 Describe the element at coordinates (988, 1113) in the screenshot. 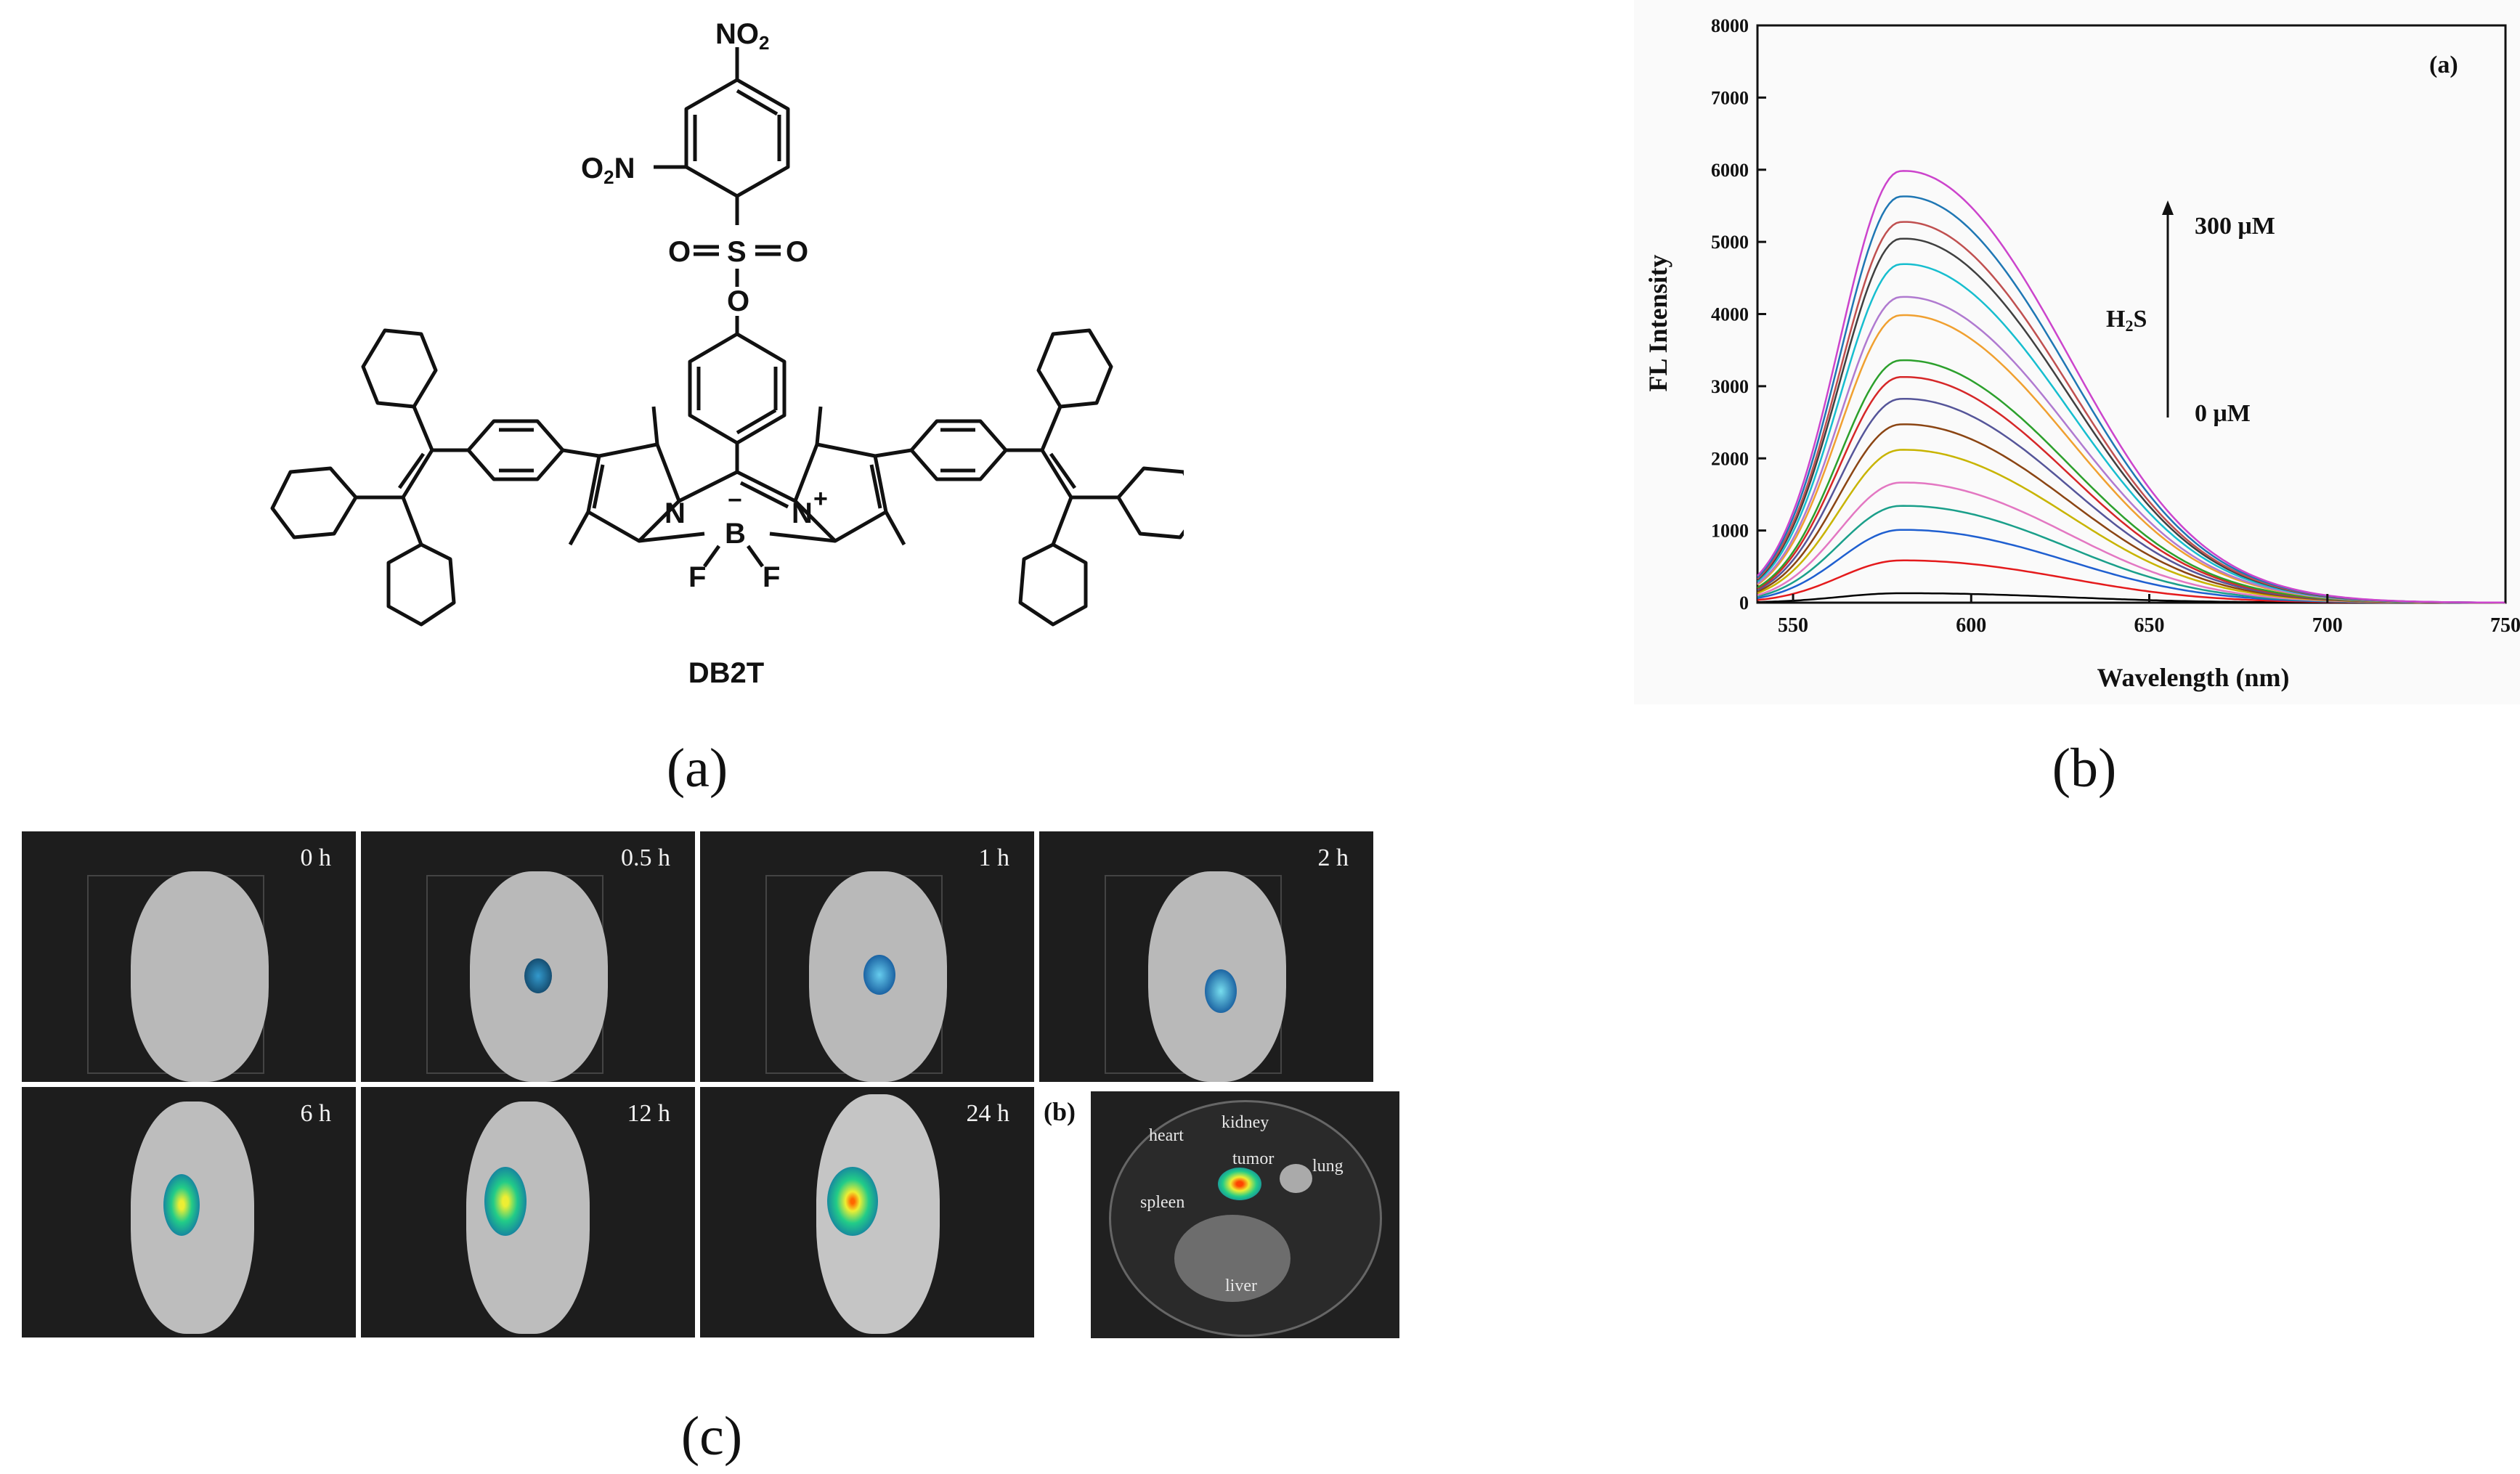

I see `time-label: 24 h` at that location.